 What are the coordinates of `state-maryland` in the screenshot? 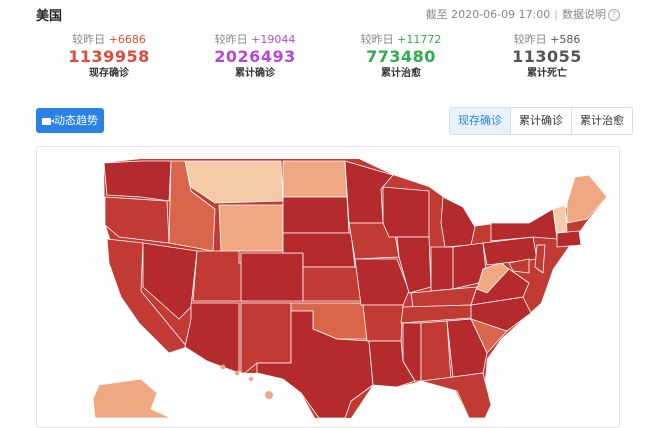 It's located at (519, 266).